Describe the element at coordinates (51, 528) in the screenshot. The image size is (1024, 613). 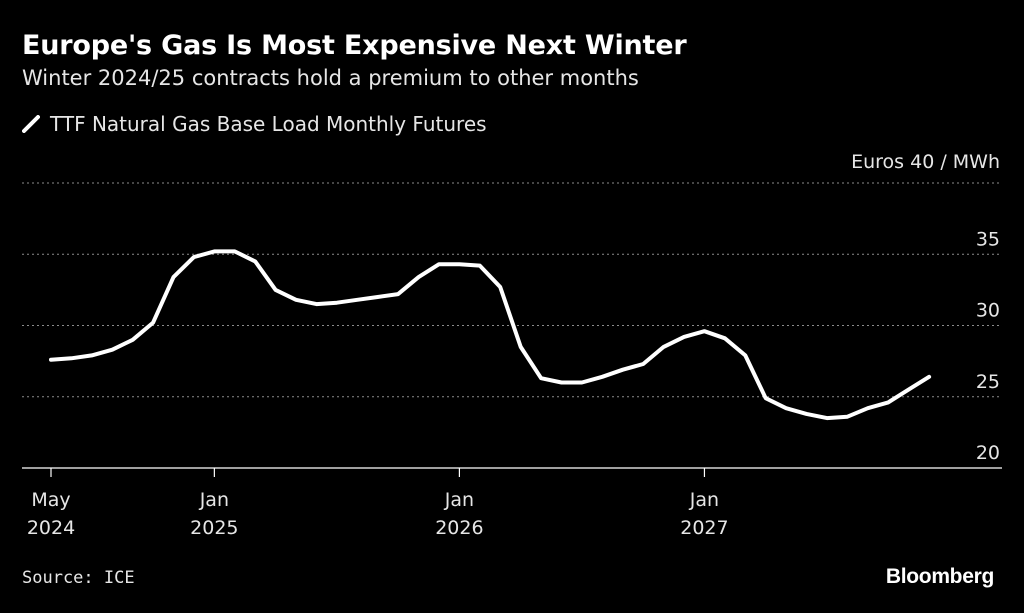
I see `x-tick-label-year: 2024` at that location.